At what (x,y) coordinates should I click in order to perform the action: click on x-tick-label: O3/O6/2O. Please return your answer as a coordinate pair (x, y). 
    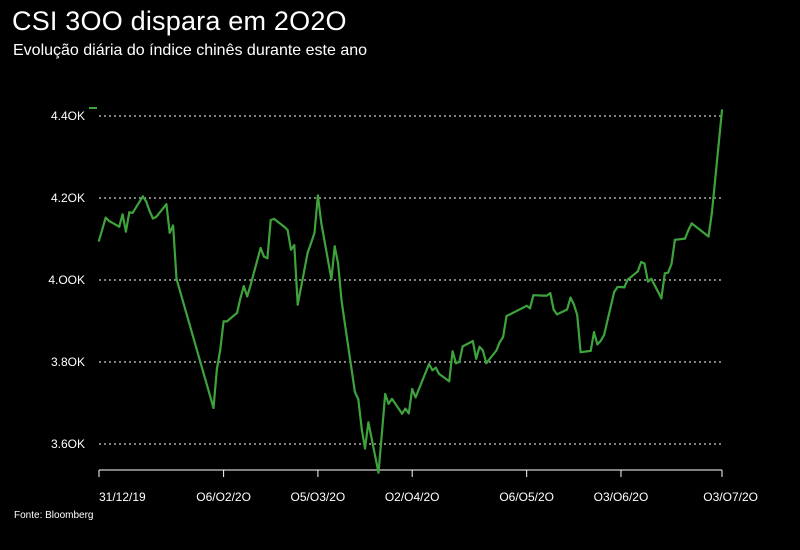
    Looking at the image, I should click on (621, 497).